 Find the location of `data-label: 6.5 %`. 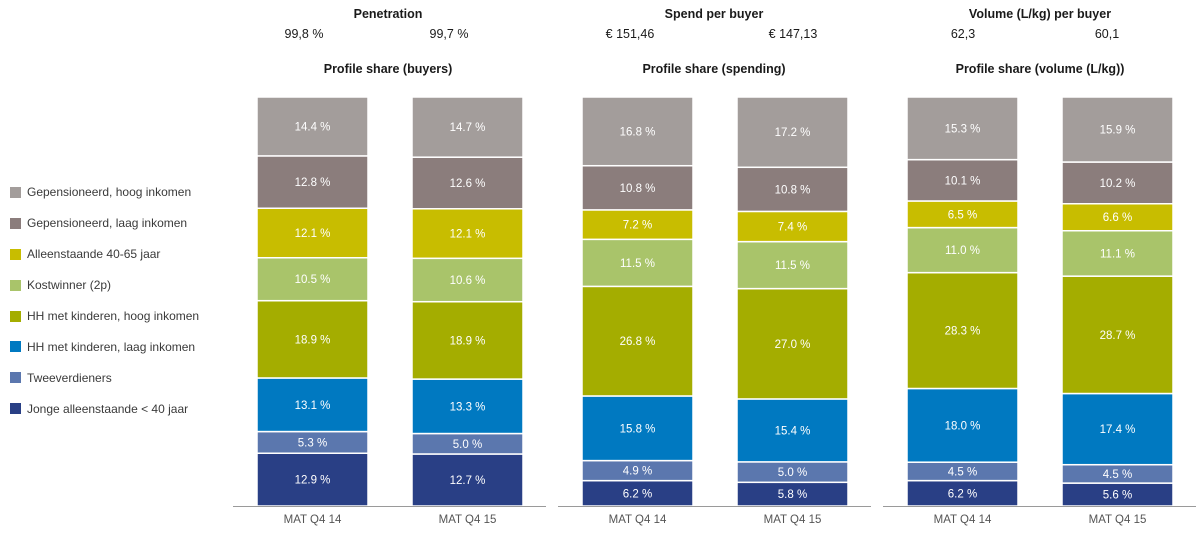

data-label: 6.5 % is located at coordinates (962, 215).